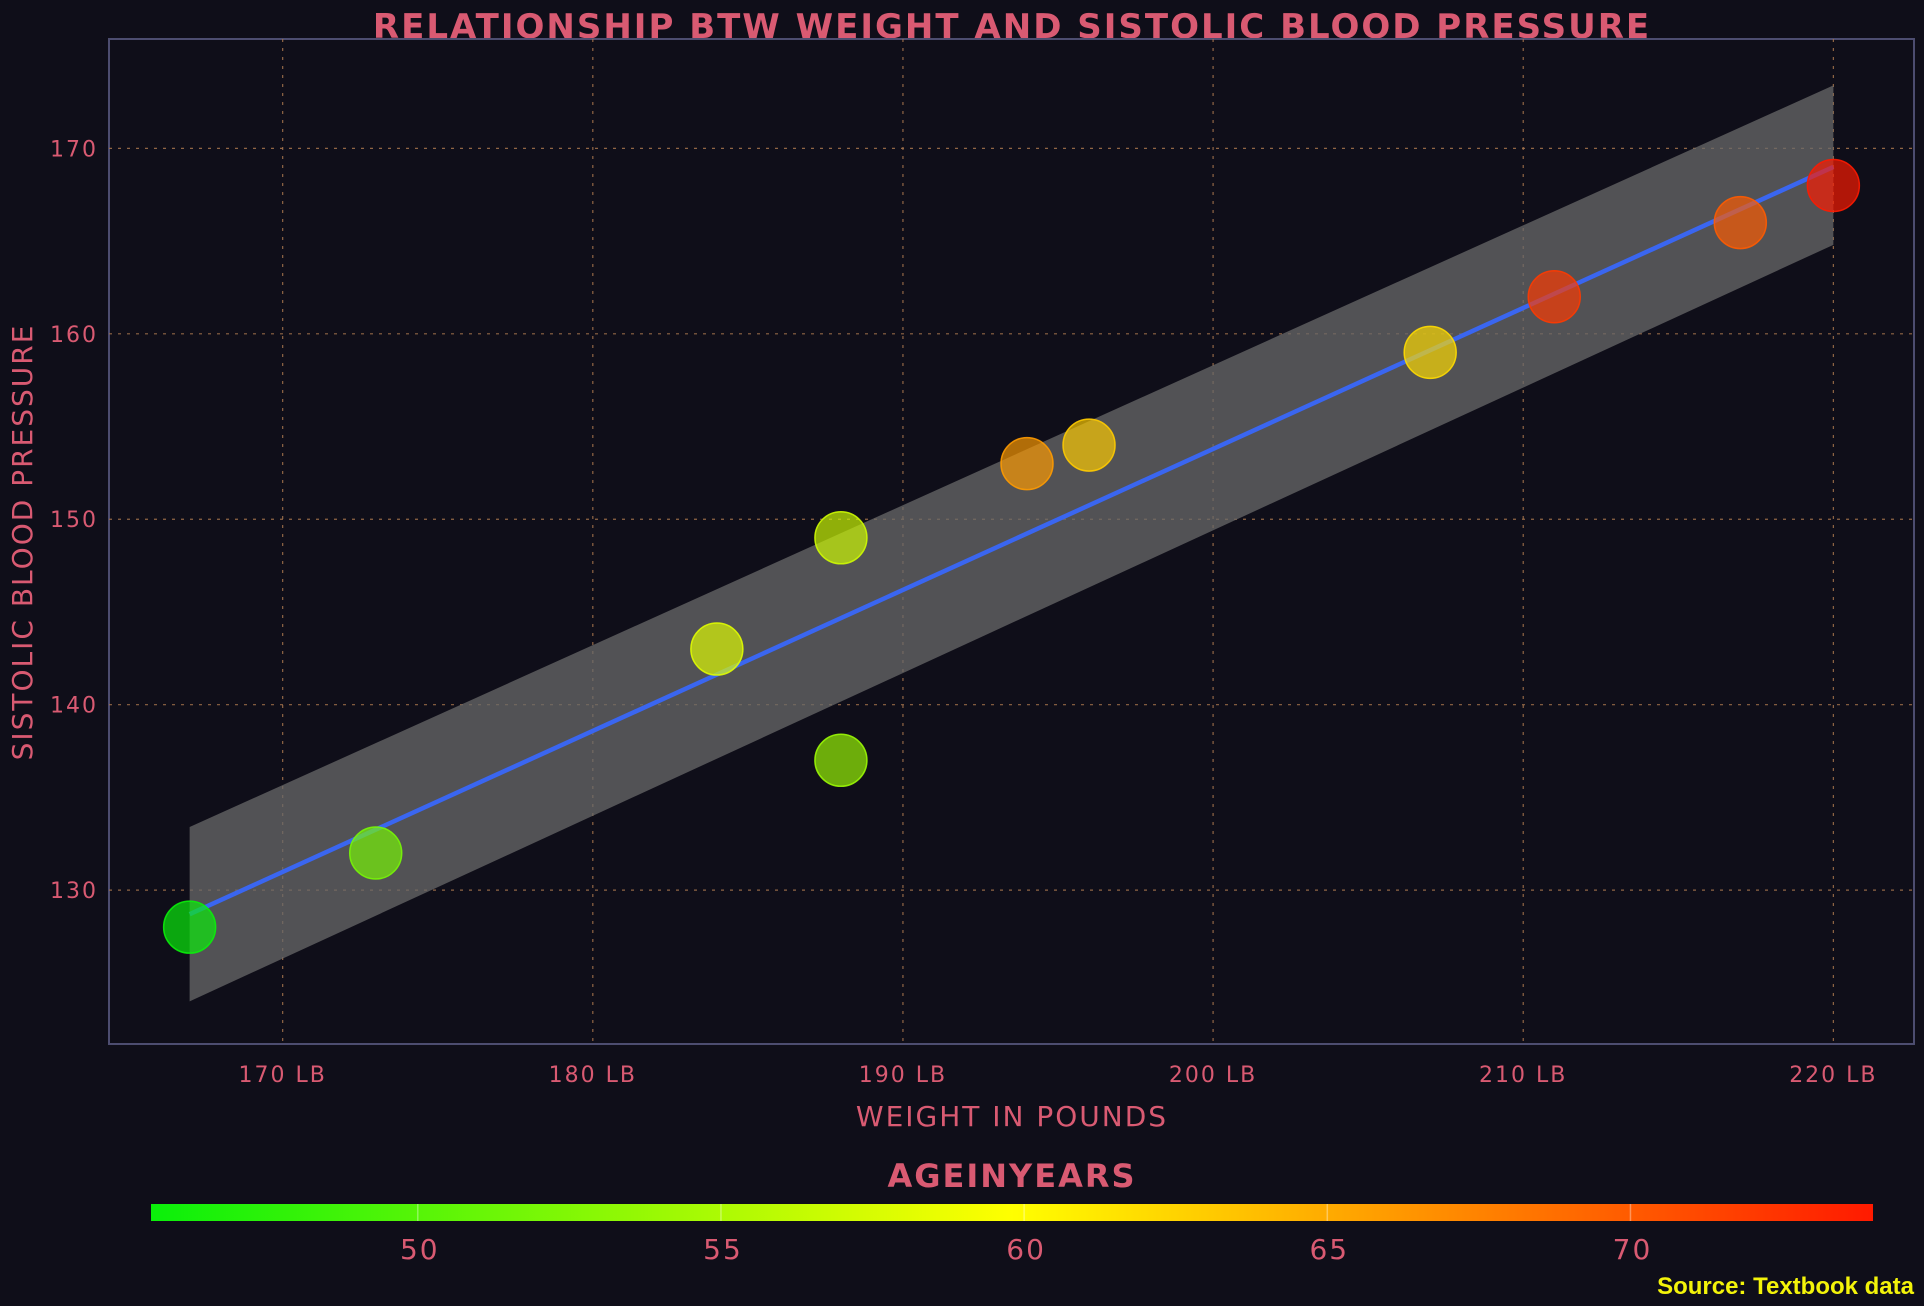  Describe the element at coordinates (723, 1249) in the screenshot. I see `colorbar-tick-label: 55` at that location.